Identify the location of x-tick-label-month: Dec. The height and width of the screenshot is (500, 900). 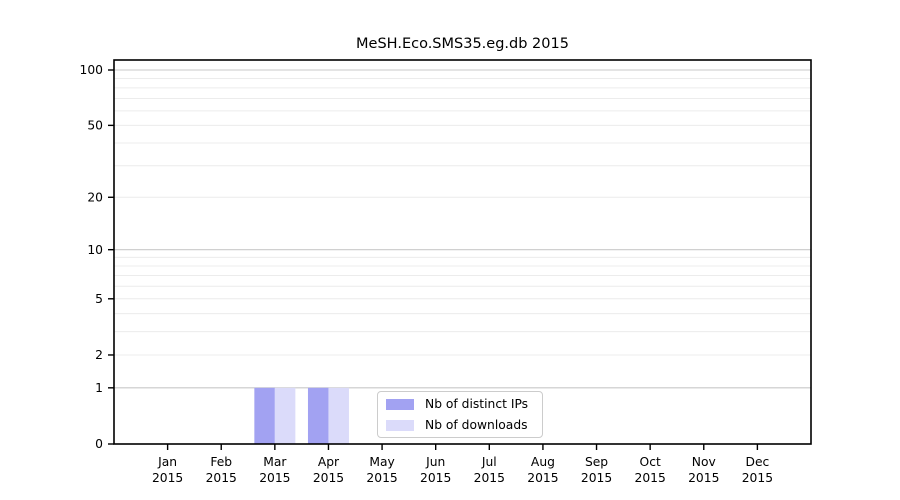
(757, 462).